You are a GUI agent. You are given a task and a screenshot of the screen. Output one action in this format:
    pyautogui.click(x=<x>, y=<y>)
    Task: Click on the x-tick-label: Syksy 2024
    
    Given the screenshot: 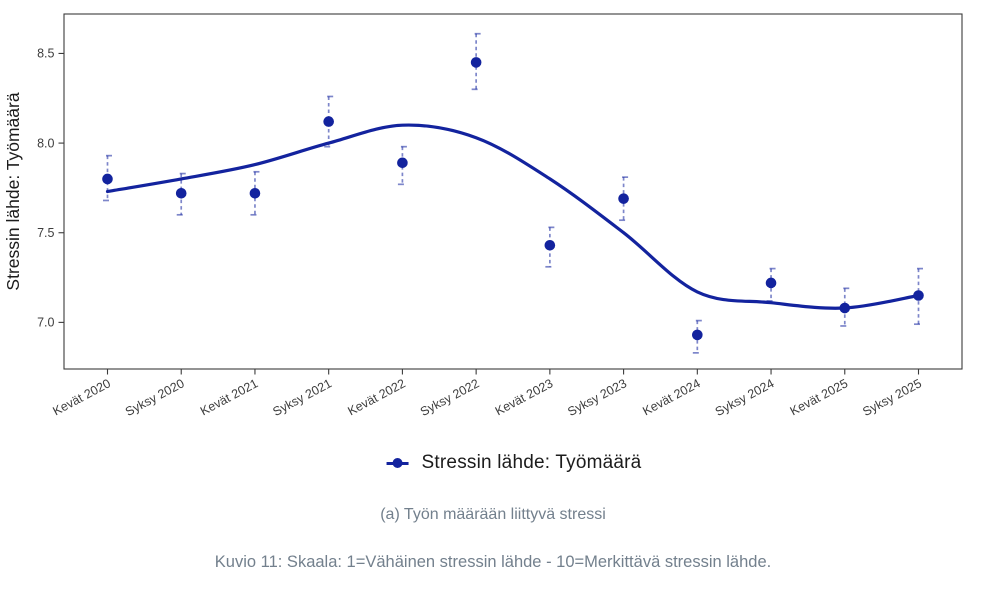 What is the action you would take?
    pyautogui.click(x=745, y=397)
    